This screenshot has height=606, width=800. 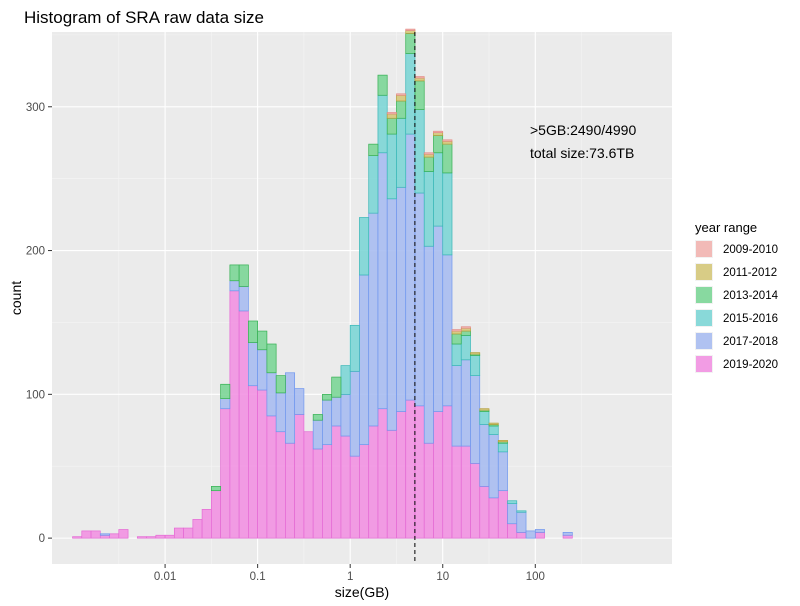 What do you see at coordinates (750, 342) in the screenshot?
I see `legend-label: 2017-2018` at bounding box center [750, 342].